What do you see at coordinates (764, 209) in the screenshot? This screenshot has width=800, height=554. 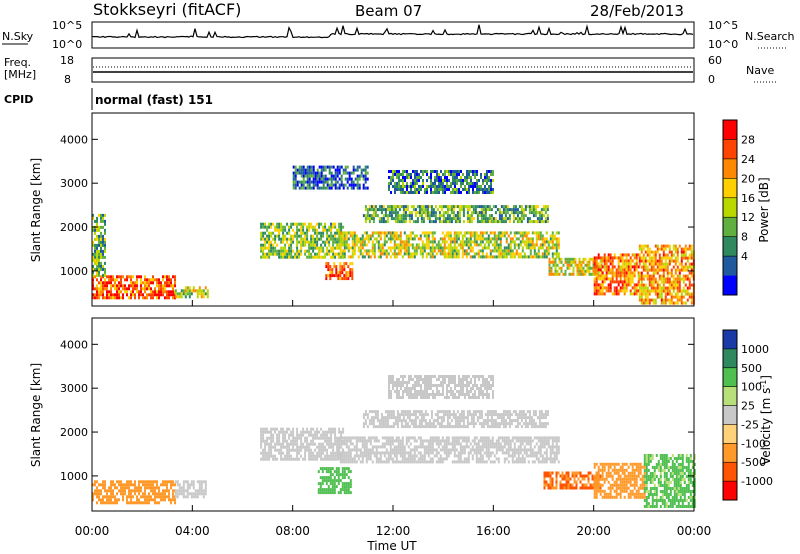 I see `power-colorbar-label: Power [dB]` at bounding box center [764, 209].